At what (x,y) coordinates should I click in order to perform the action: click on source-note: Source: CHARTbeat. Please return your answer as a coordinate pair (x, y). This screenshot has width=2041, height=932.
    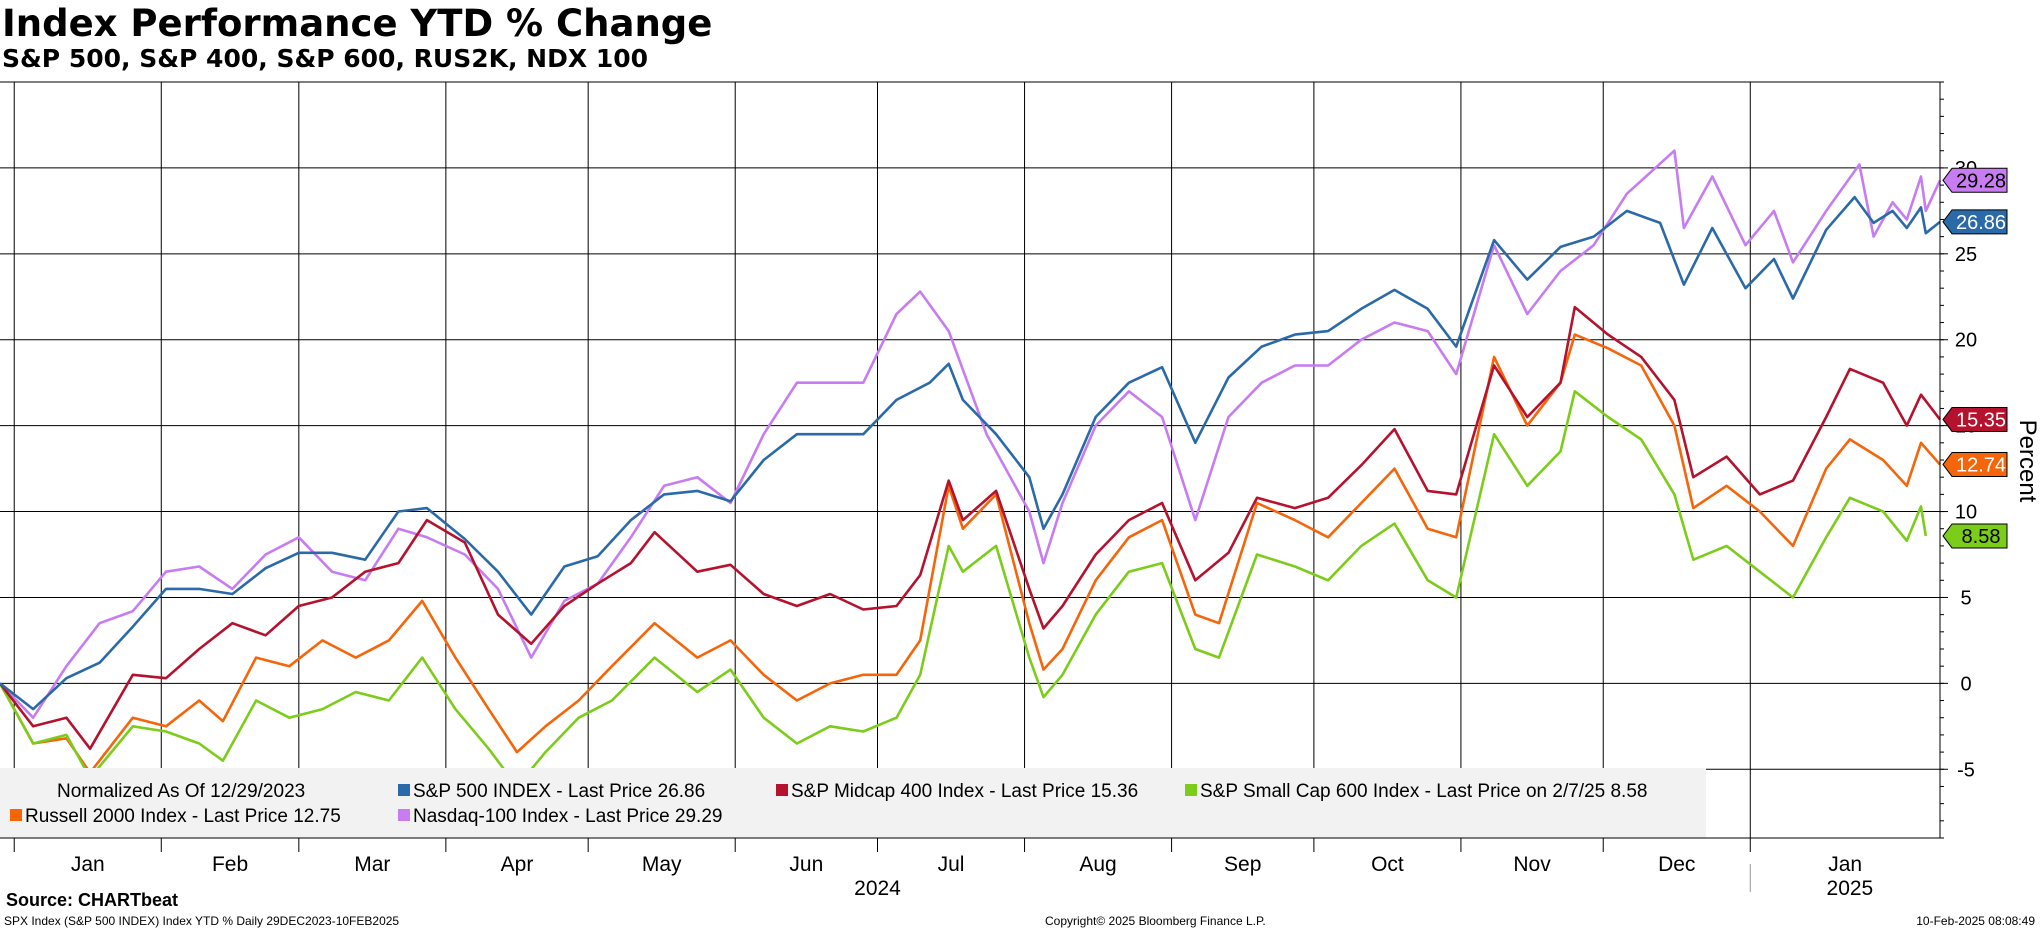
    Looking at the image, I should click on (92, 900).